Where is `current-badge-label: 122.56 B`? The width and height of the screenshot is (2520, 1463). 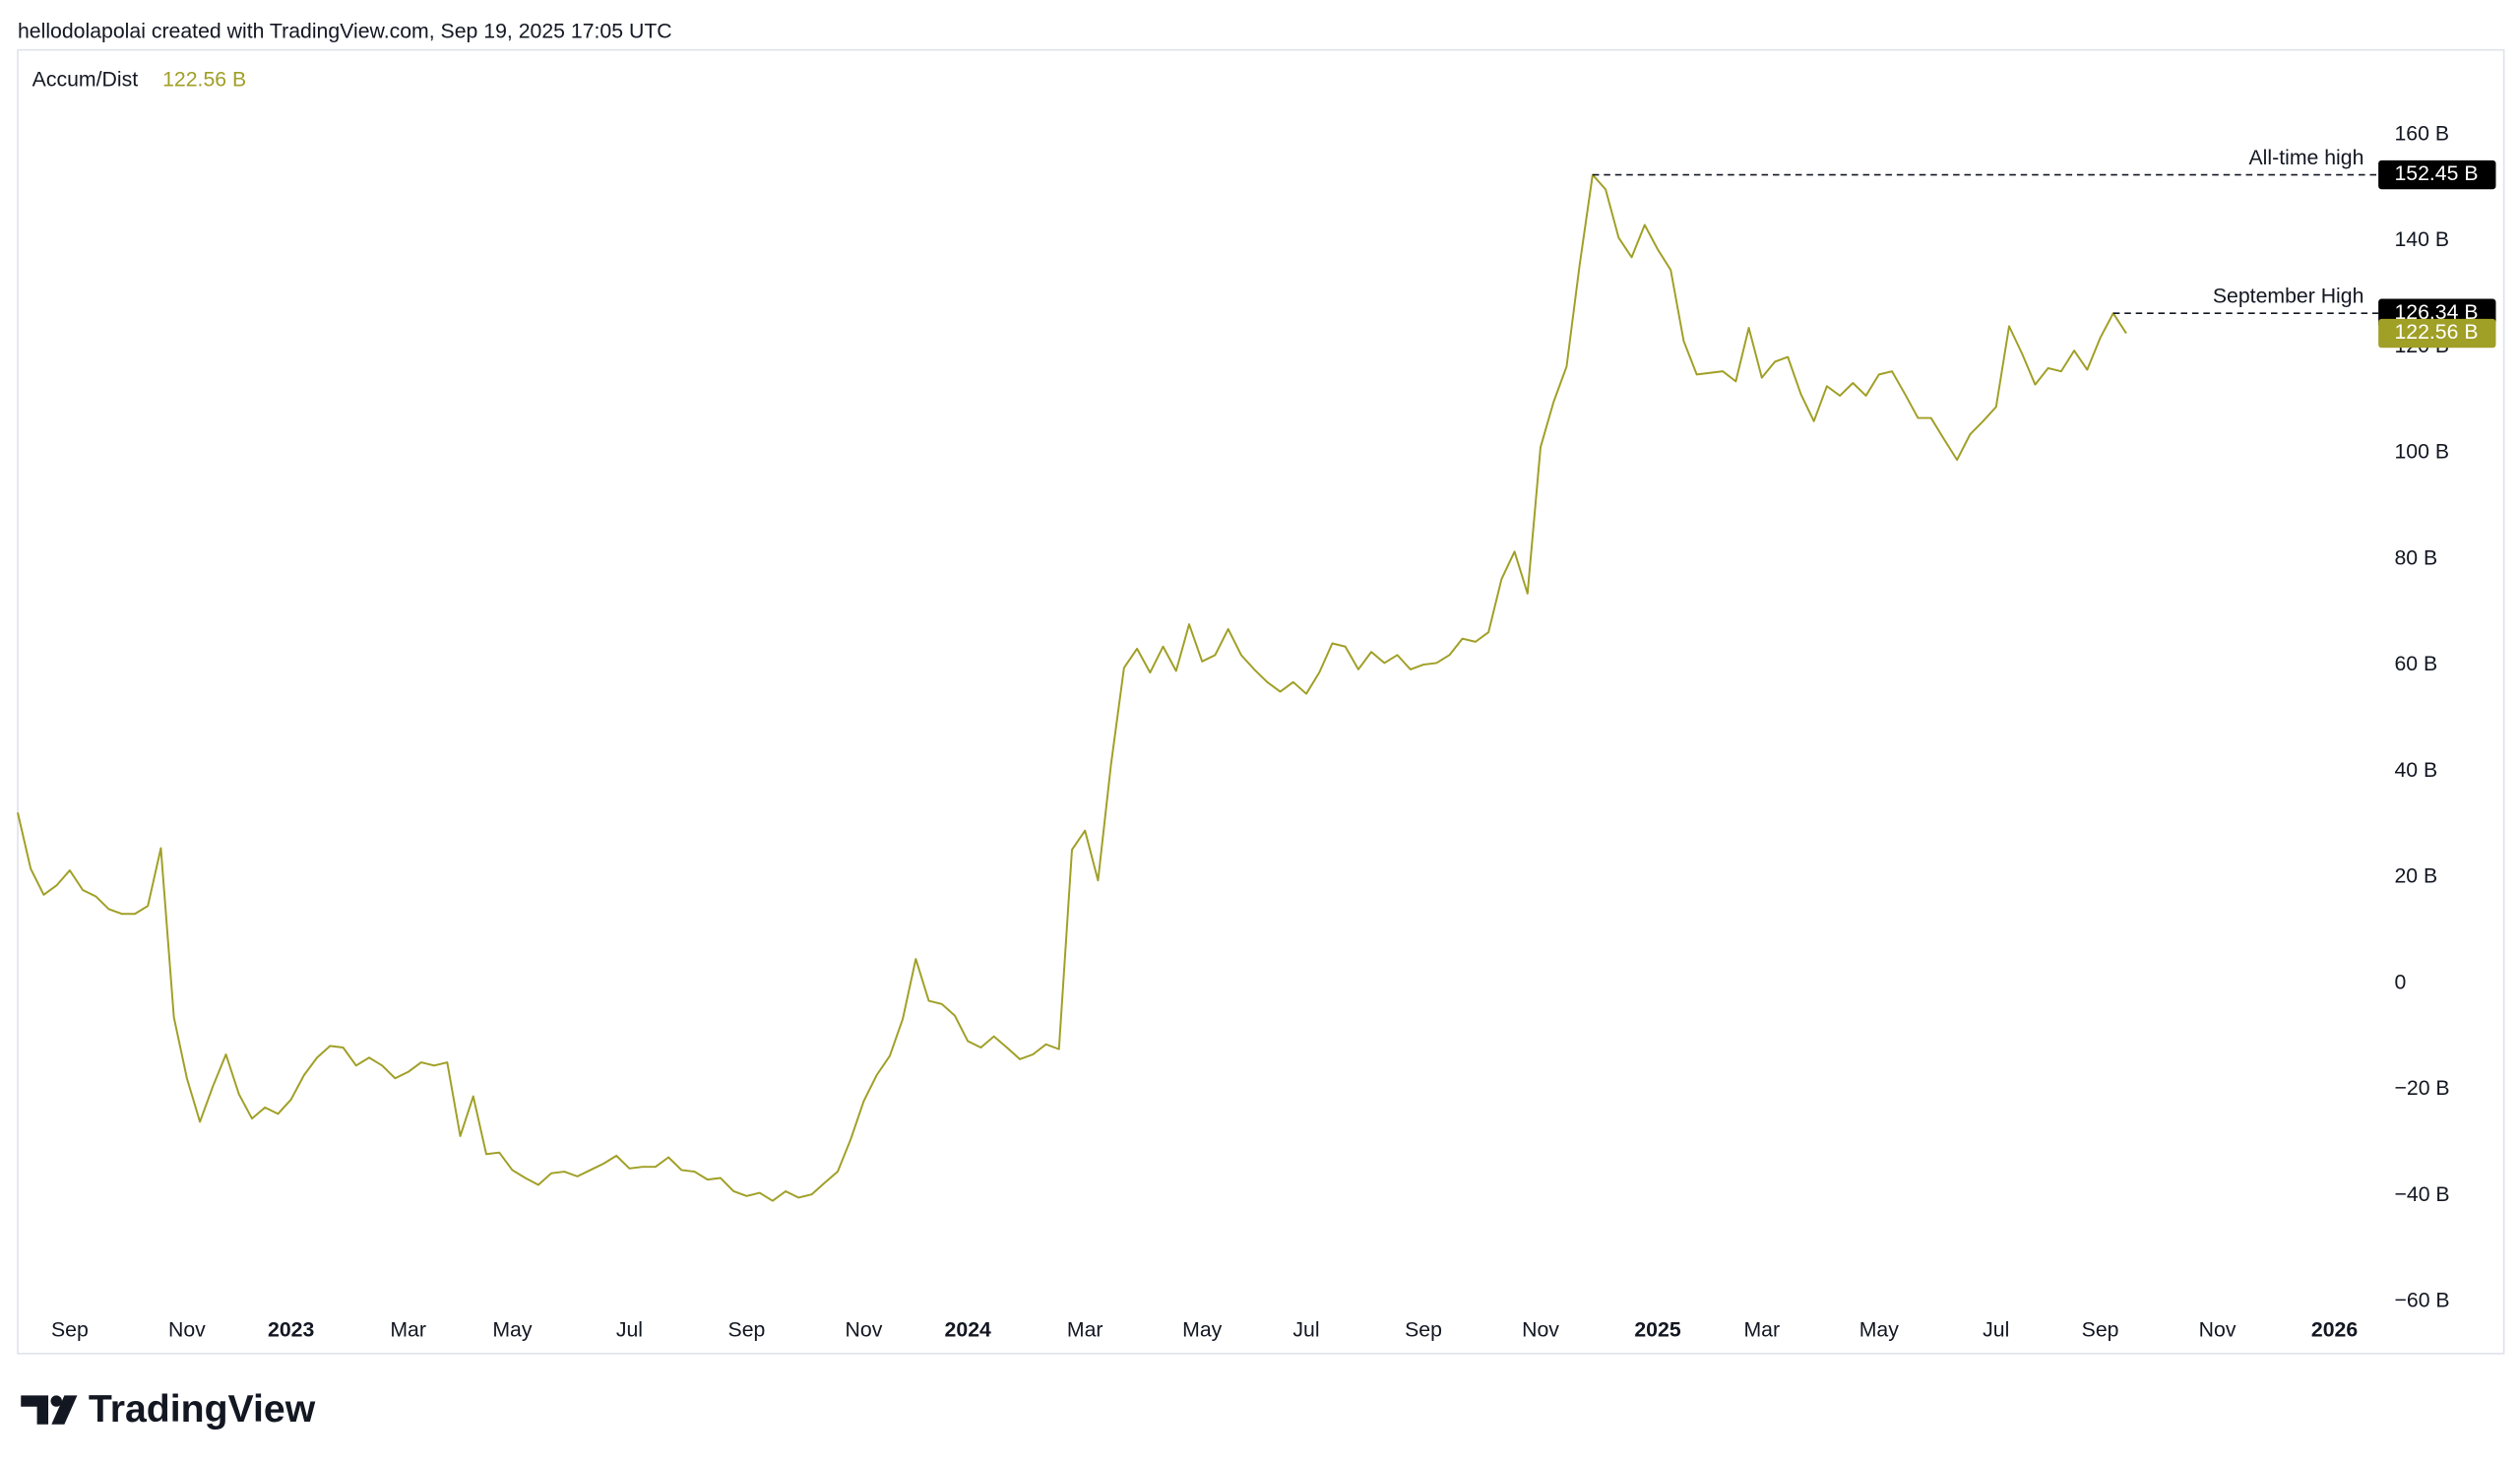
current-badge-label: 122.56 B is located at coordinates (2436, 332).